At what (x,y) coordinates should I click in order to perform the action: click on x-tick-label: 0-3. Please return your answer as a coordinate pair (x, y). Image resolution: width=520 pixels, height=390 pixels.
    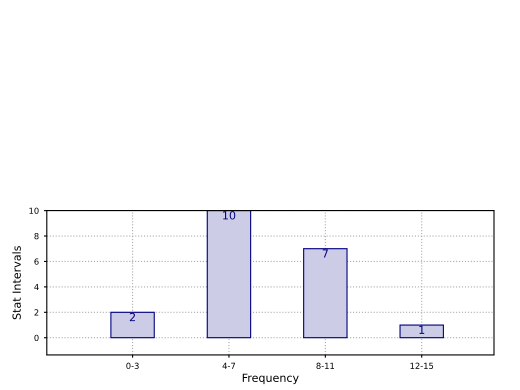
    Looking at the image, I should click on (132, 365).